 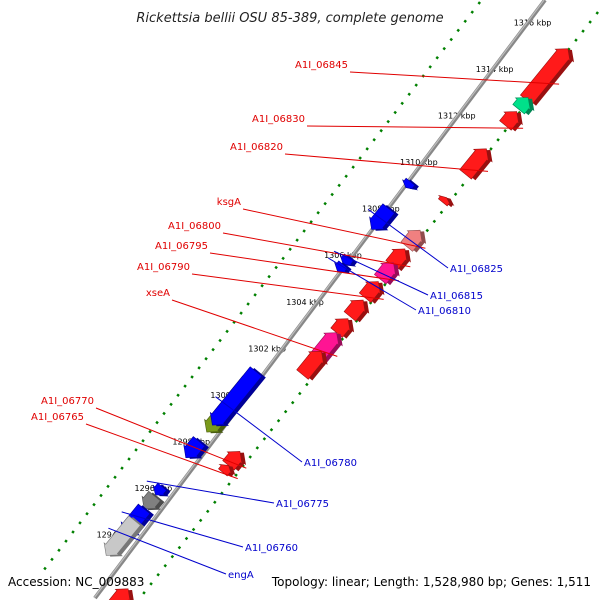 I want to click on scale-tick-label: 1304 kbp, so click(x=305, y=302).